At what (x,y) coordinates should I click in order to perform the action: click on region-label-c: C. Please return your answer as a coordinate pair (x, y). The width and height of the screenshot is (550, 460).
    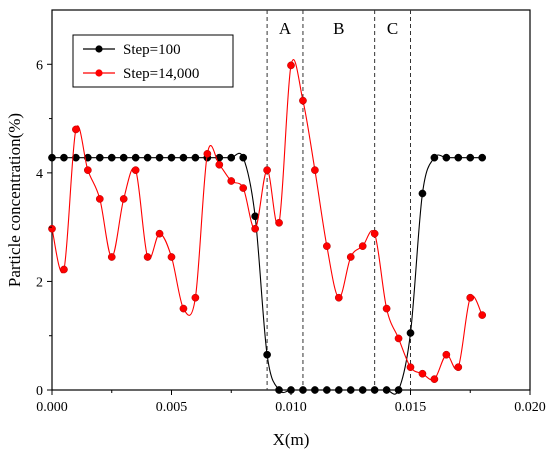
    Looking at the image, I should click on (392, 28).